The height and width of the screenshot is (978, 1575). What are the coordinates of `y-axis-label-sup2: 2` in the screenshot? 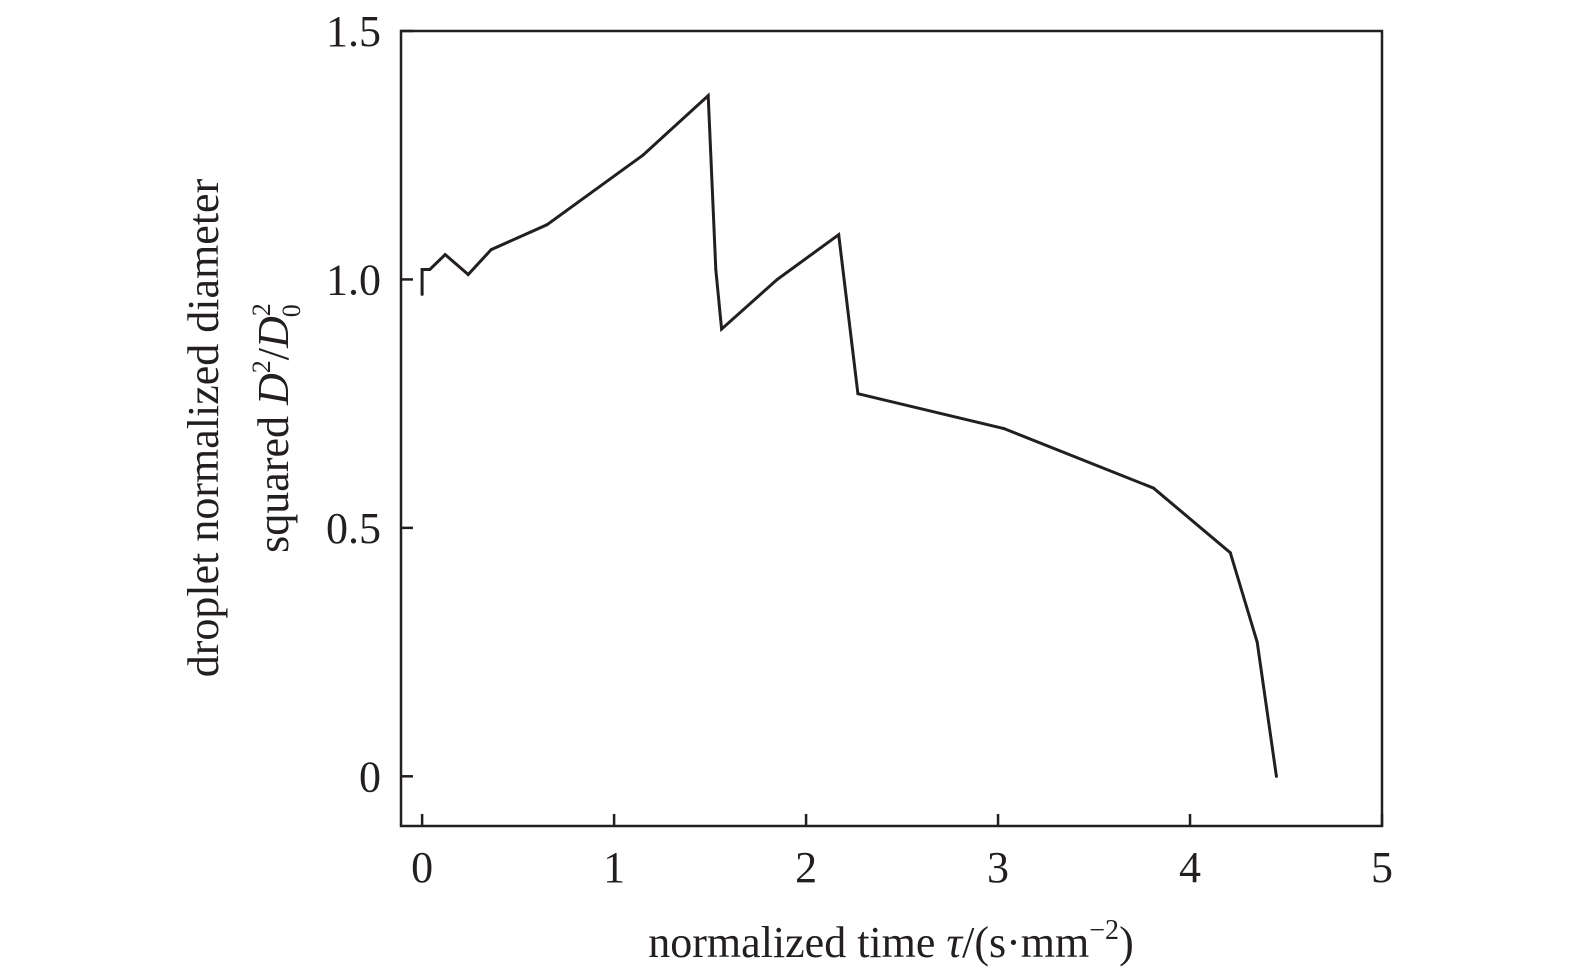 It's located at (261, 309).